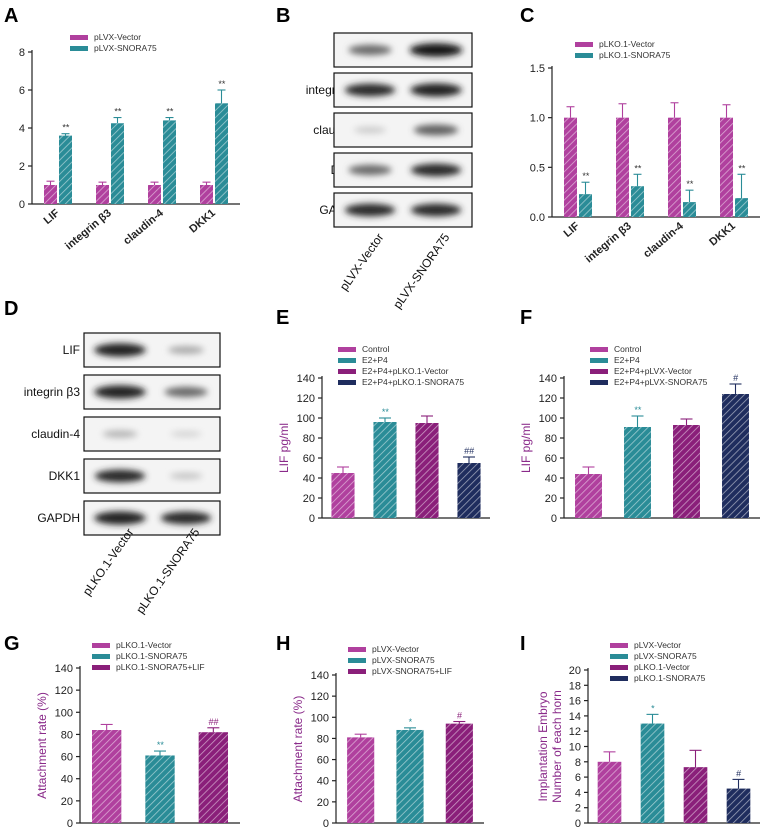 Image resolution: width=774 pixels, height=834 pixels. What do you see at coordinates (578, 778) in the screenshot?
I see `y-tick-label-i: 6` at bounding box center [578, 778].